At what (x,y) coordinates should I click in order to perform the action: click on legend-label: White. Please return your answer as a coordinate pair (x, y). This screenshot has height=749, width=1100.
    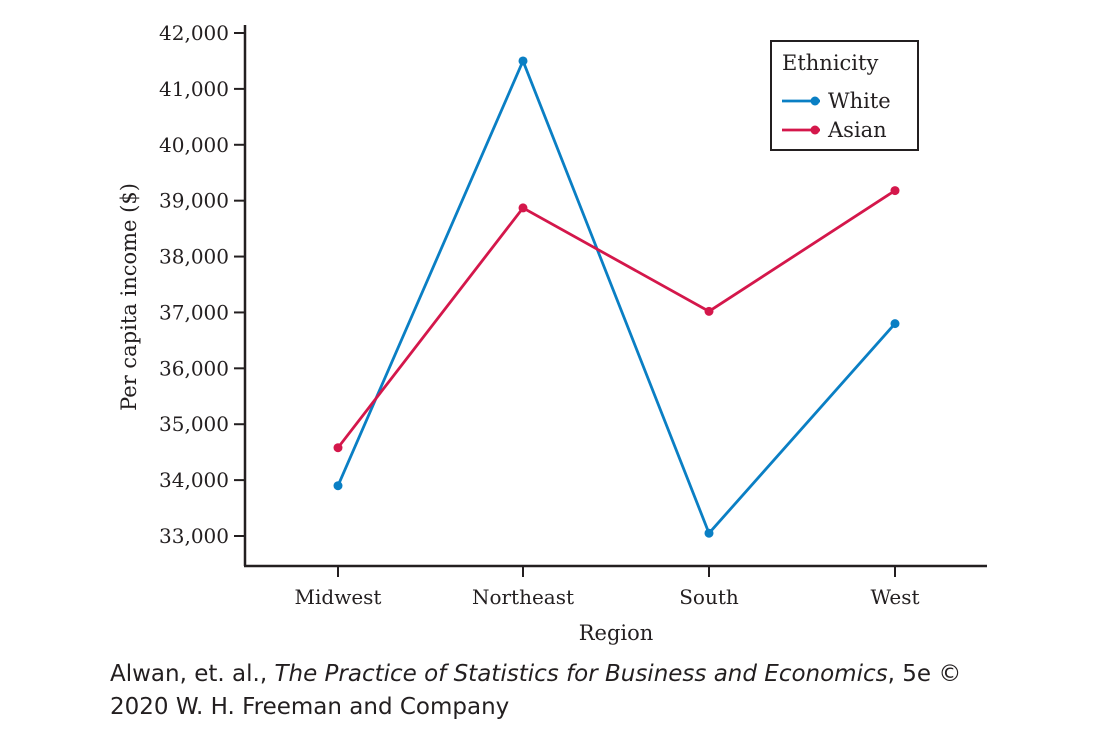
    Looking at the image, I should click on (859, 101).